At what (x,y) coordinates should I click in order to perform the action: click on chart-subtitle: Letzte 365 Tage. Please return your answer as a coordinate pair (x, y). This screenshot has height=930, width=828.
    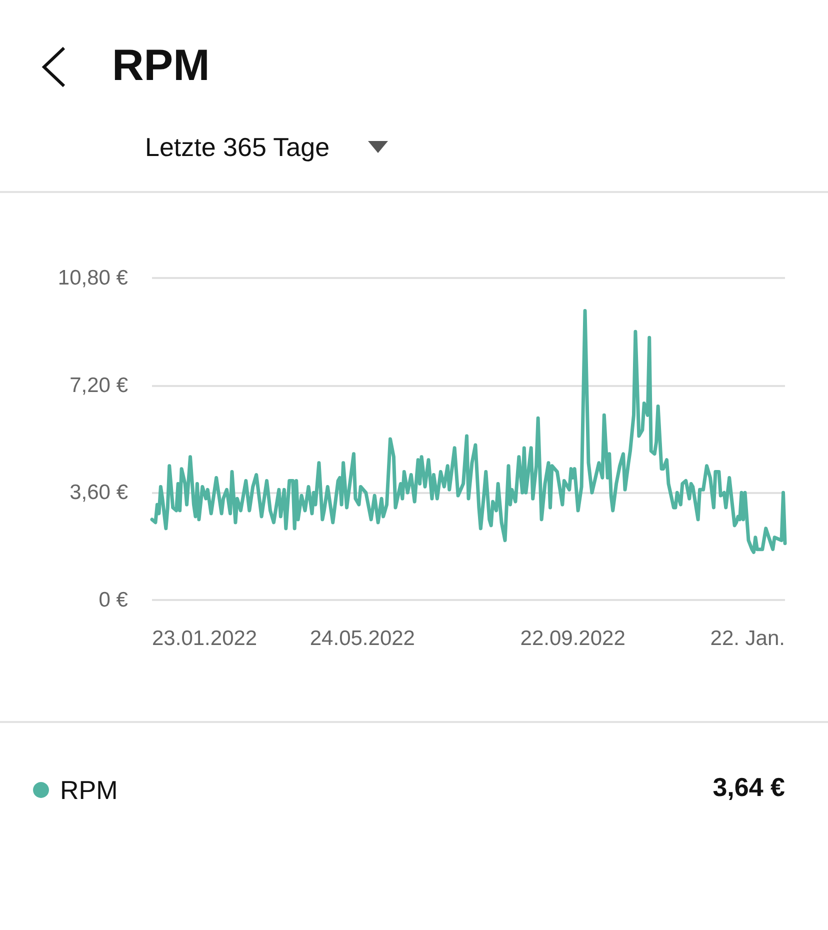
    Looking at the image, I should click on (237, 147).